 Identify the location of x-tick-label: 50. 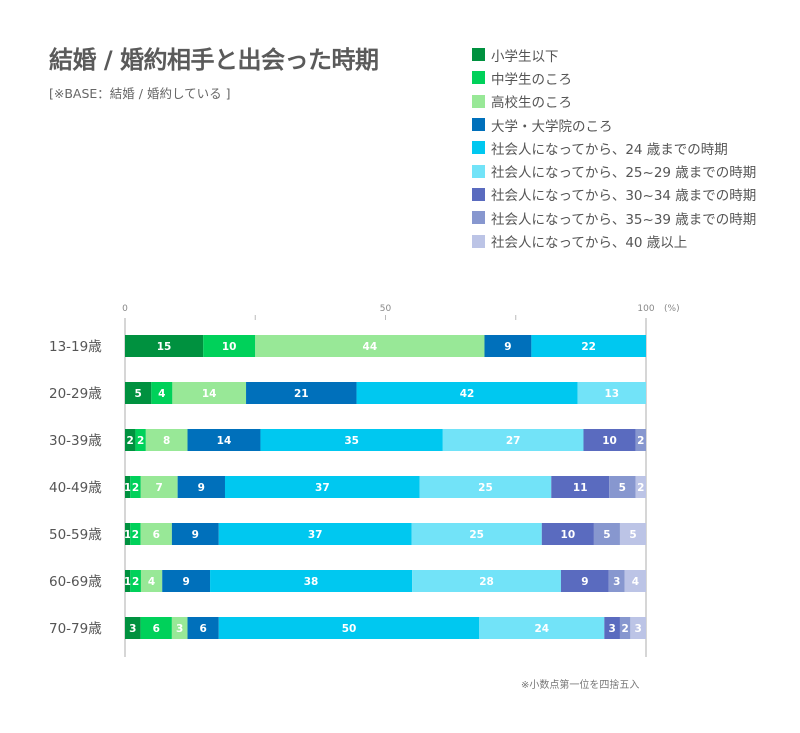
(386, 309).